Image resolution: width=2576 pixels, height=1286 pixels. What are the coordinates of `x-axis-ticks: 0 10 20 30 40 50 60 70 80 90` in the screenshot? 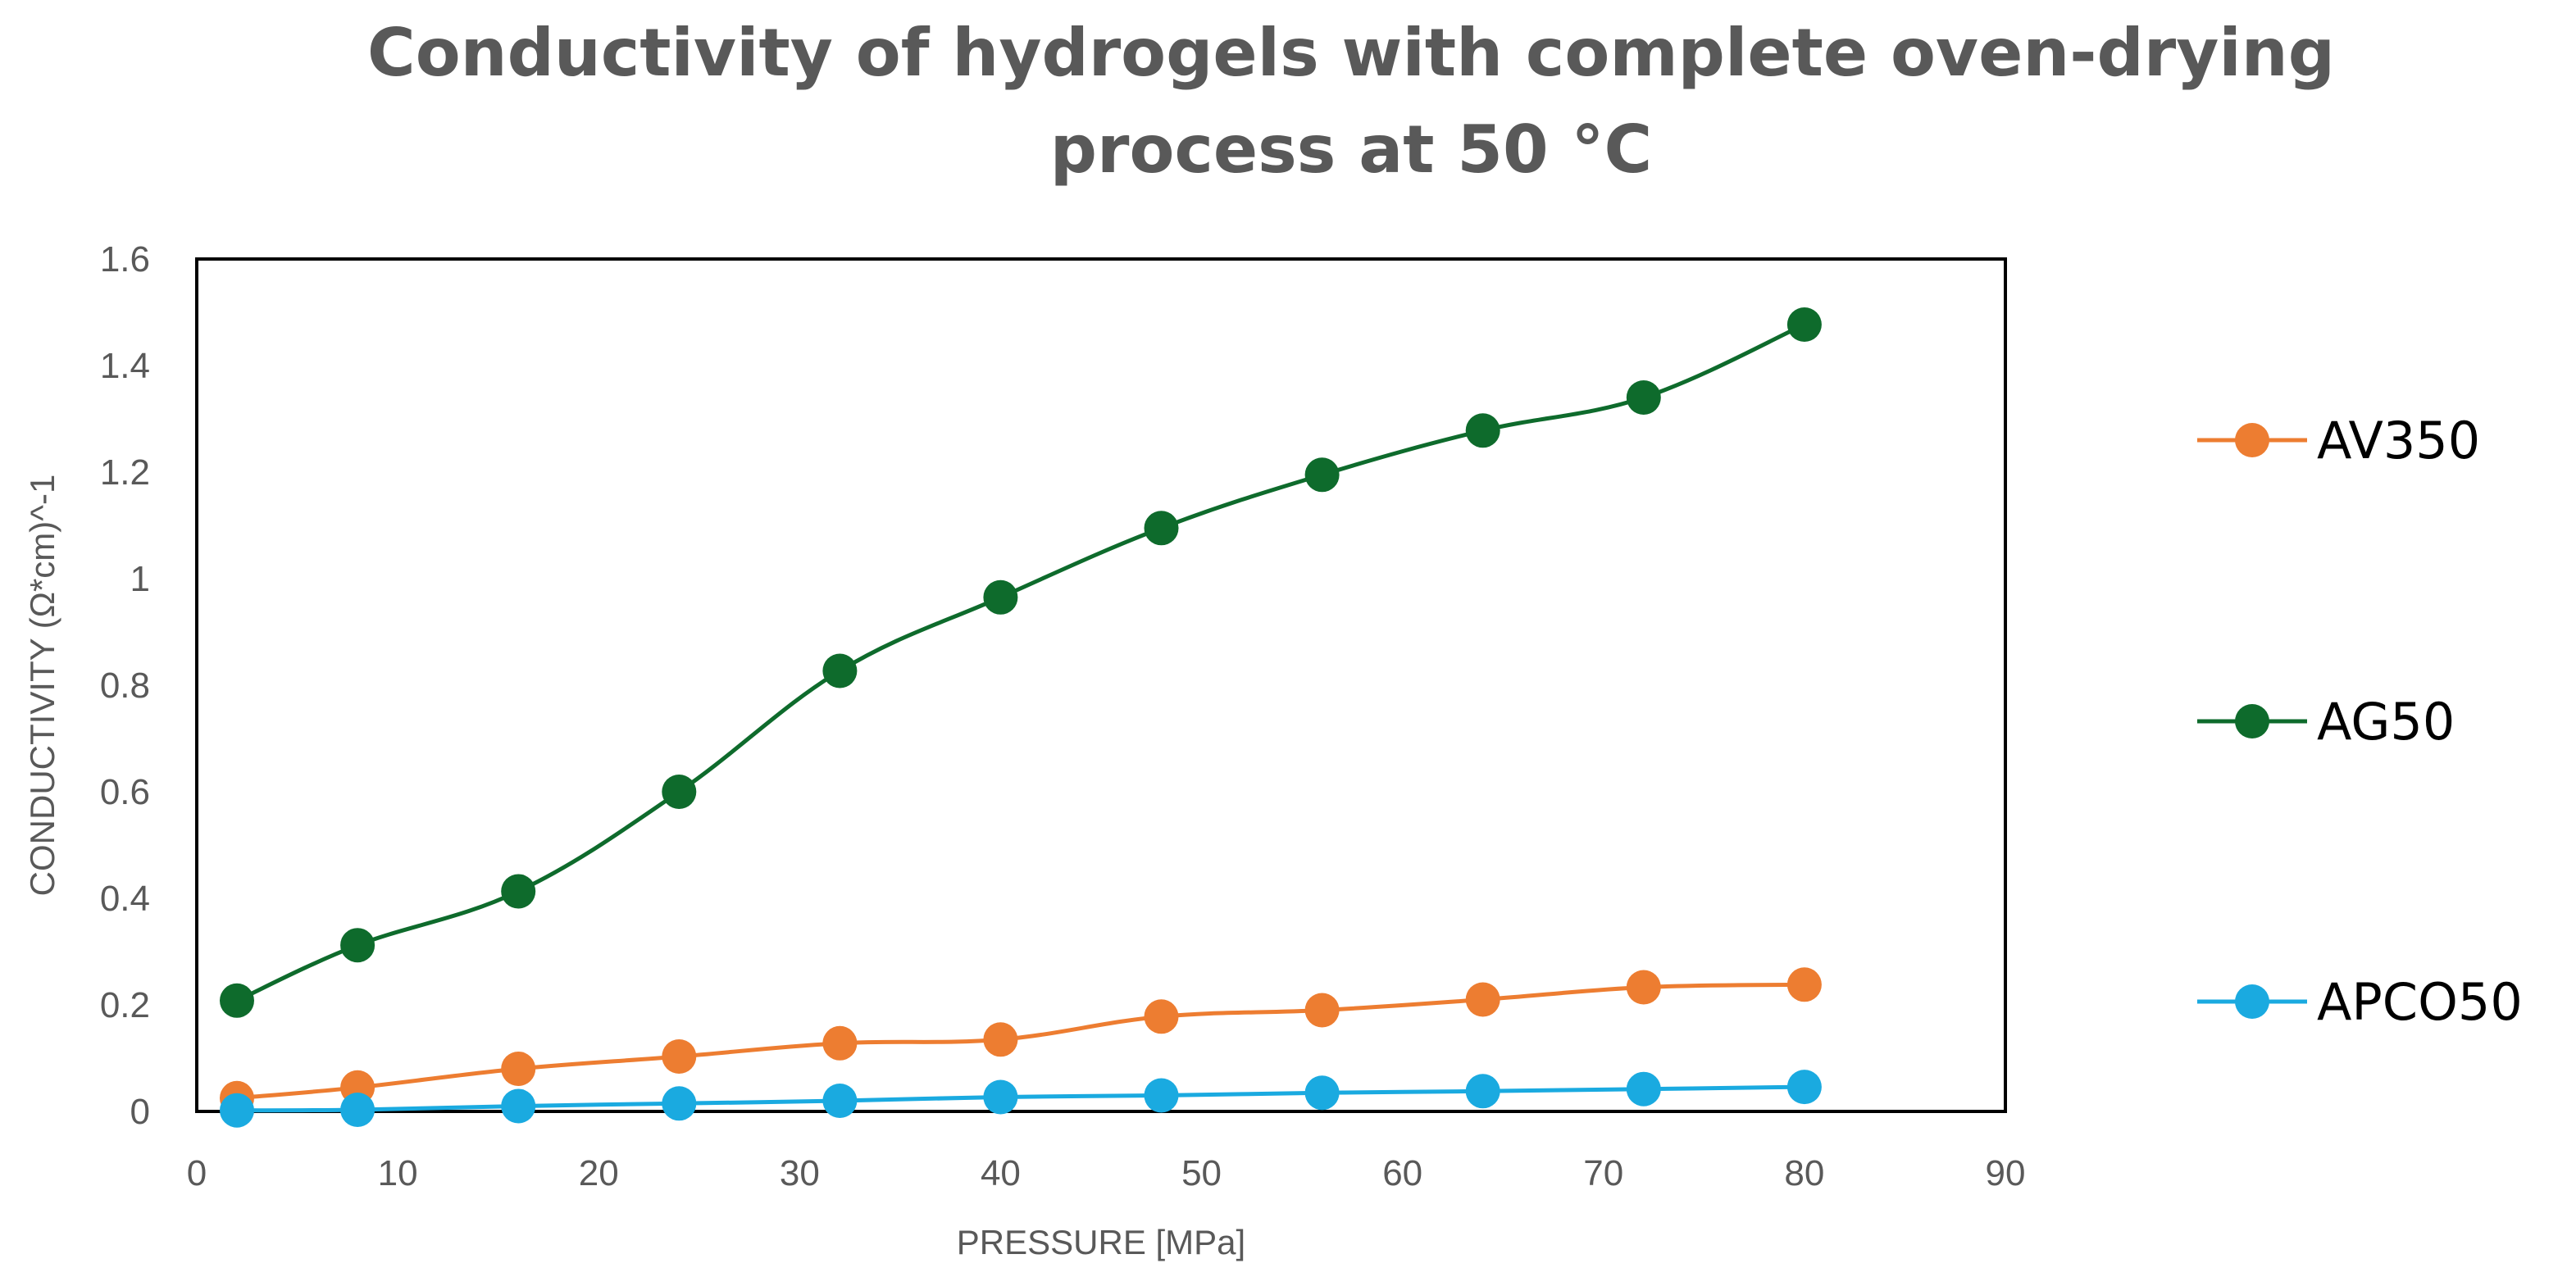 It's located at (1106, 1173).